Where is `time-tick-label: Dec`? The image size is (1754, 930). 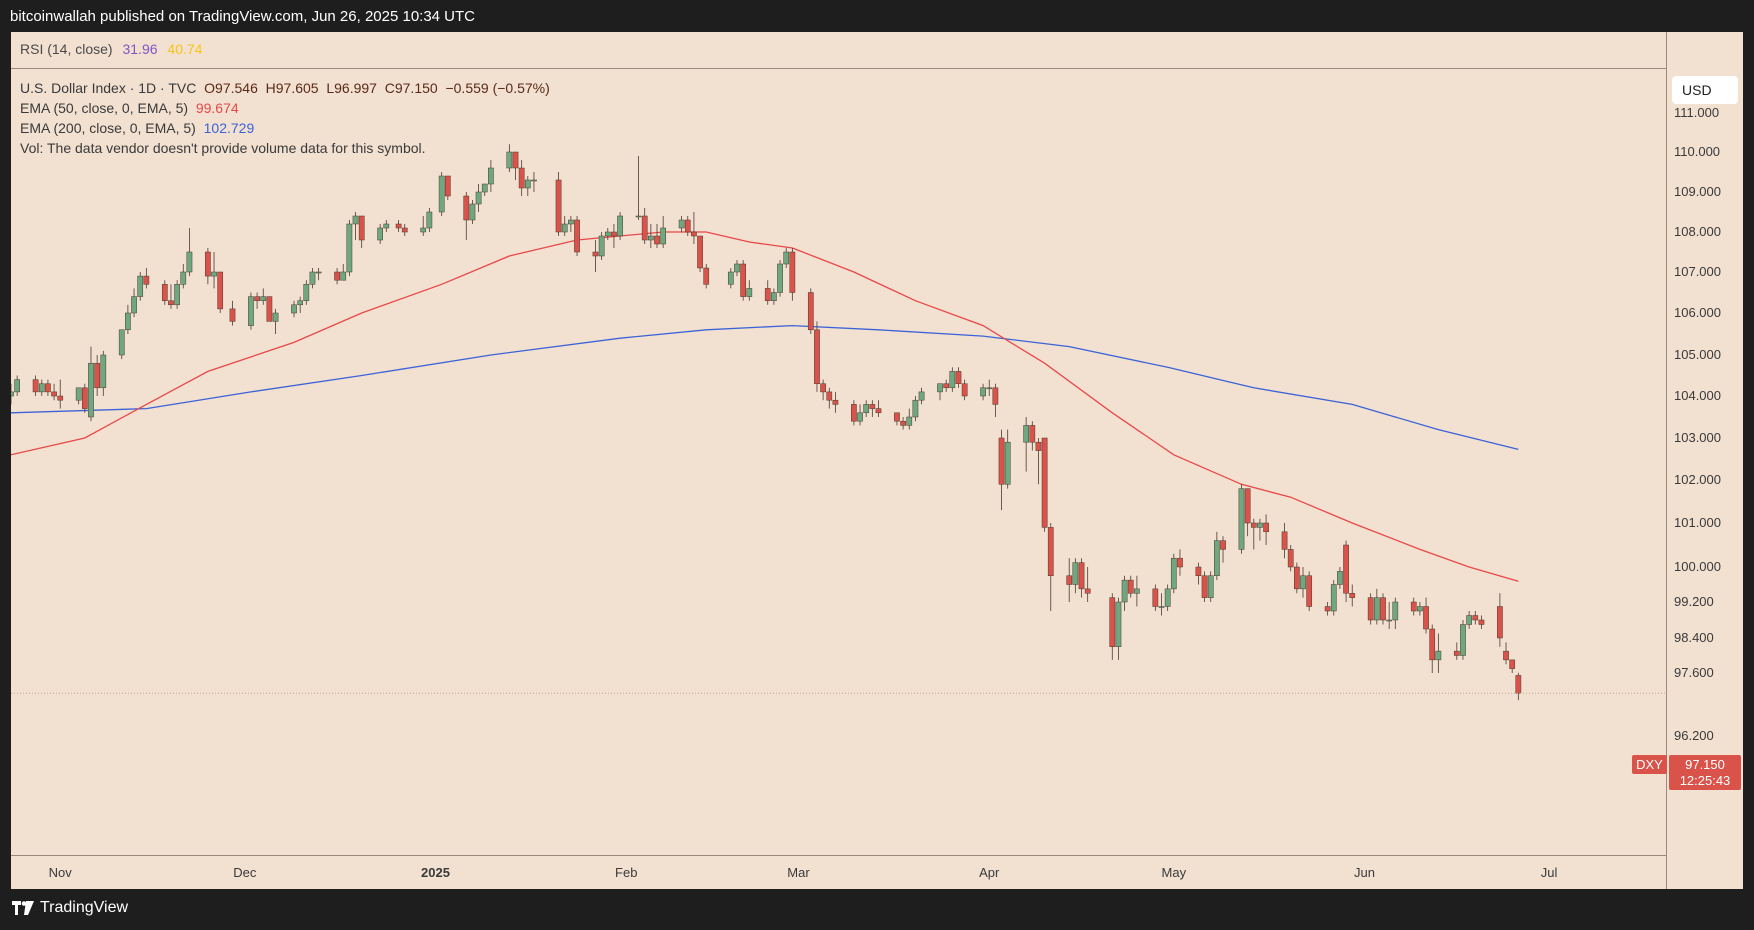 time-tick-label: Dec is located at coordinates (245, 872).